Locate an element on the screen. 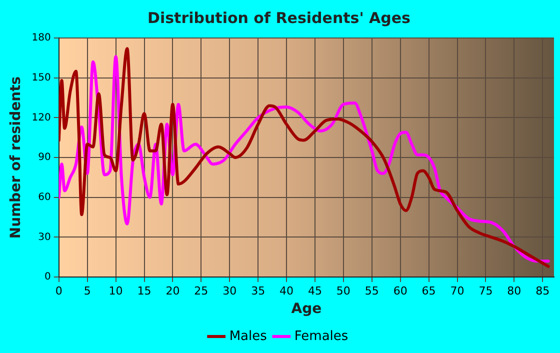  x-axis-title: Age is located at coordinates (306, 309).